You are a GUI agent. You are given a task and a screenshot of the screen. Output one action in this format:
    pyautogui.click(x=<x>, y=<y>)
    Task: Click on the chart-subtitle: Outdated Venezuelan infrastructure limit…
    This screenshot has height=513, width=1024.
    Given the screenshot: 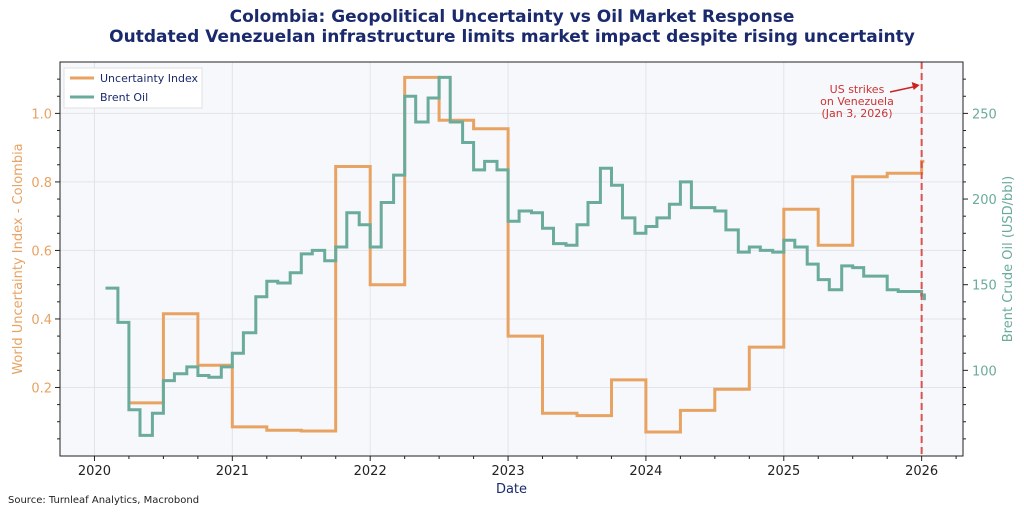 What is the action you would take?
    pyautogui.click(x=512, y=37)
    